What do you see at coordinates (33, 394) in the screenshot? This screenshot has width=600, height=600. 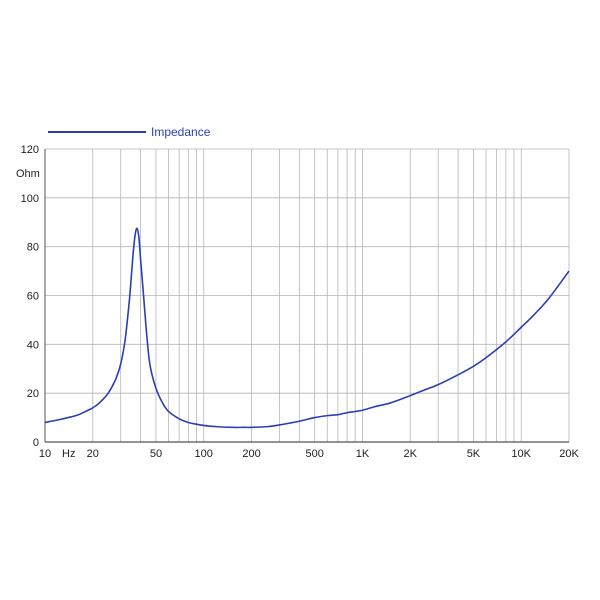 I see `y-tick-label: 20` at bounding box center [33, 394].